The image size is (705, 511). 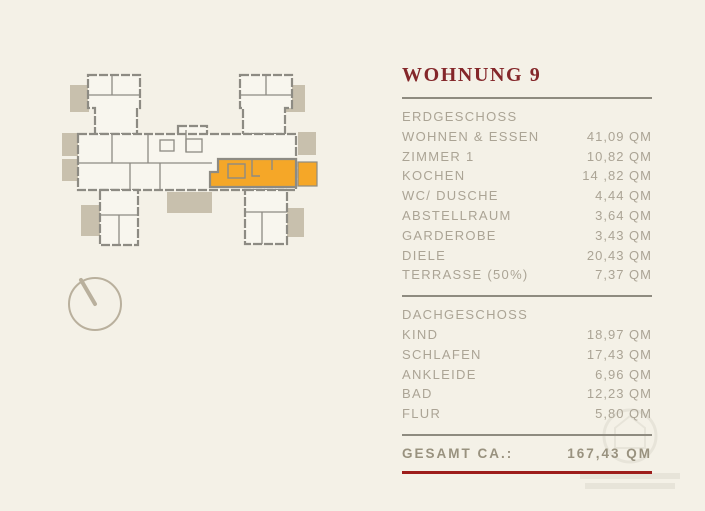 What do you see at coordinates (527, 296) in the screenshot?
I see `divider-between-sections` at bounding box center [527, 296].